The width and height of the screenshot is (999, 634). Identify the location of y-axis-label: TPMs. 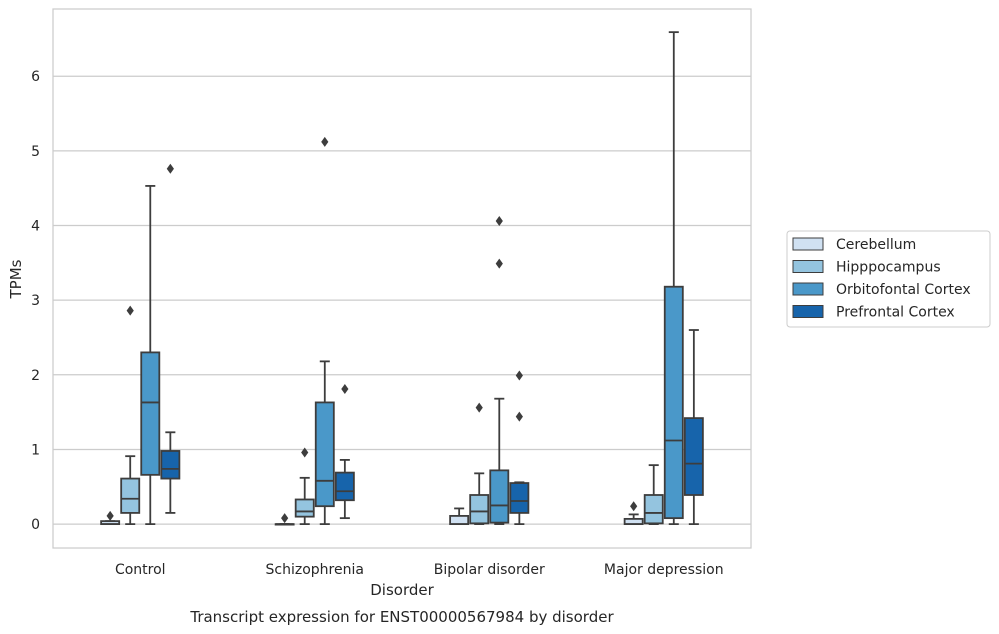
(16, 279).